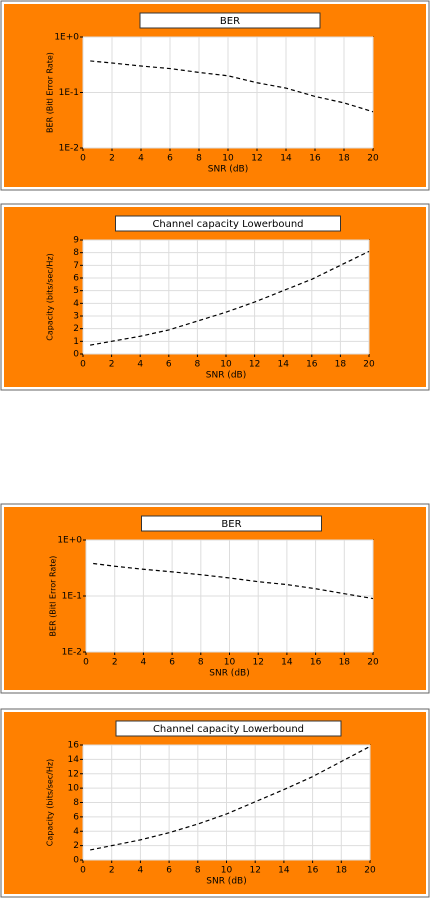  What do you see at coordinates (76, 342) in the screenshot?
I see `y-tick-label: 1` at bounding box center [76, 342].